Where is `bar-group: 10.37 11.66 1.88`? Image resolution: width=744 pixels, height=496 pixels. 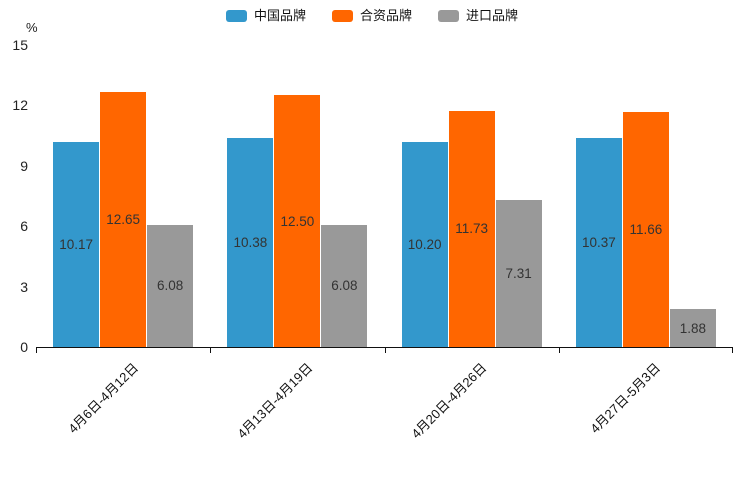 bar-group: 10.37 11.66 1.88 is located at coordinates (646, 196).